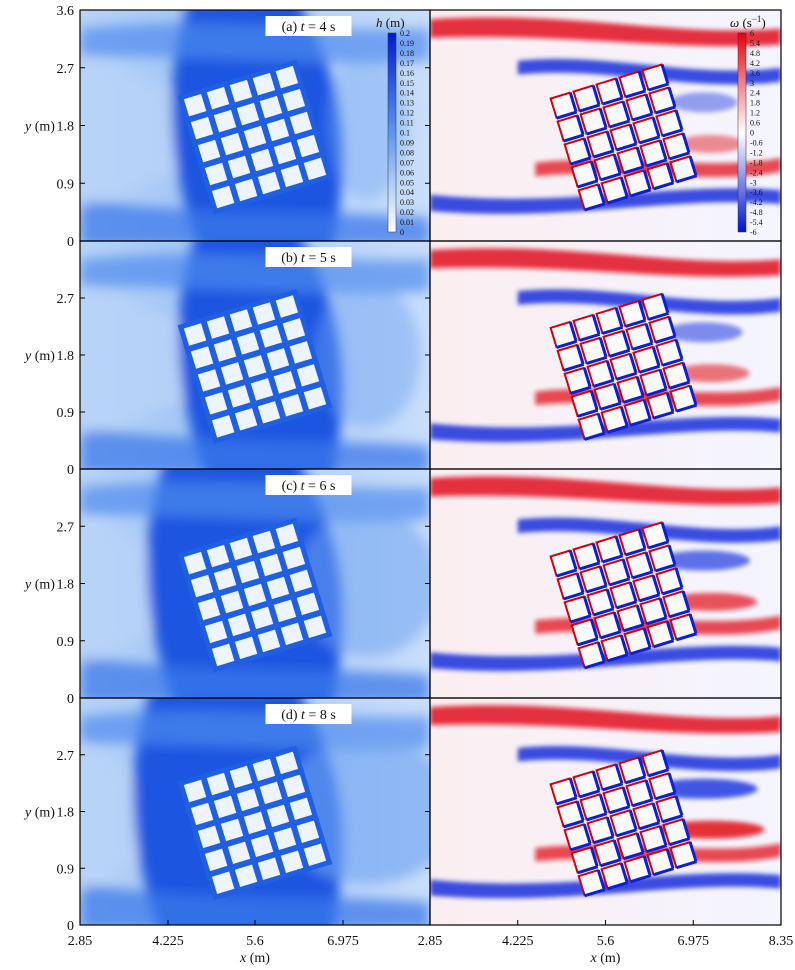 The image size is (795, 970). Describe the element at coordinates (66, 11) in the screenshot. I see `y-tick-label: 3.6` at that location.